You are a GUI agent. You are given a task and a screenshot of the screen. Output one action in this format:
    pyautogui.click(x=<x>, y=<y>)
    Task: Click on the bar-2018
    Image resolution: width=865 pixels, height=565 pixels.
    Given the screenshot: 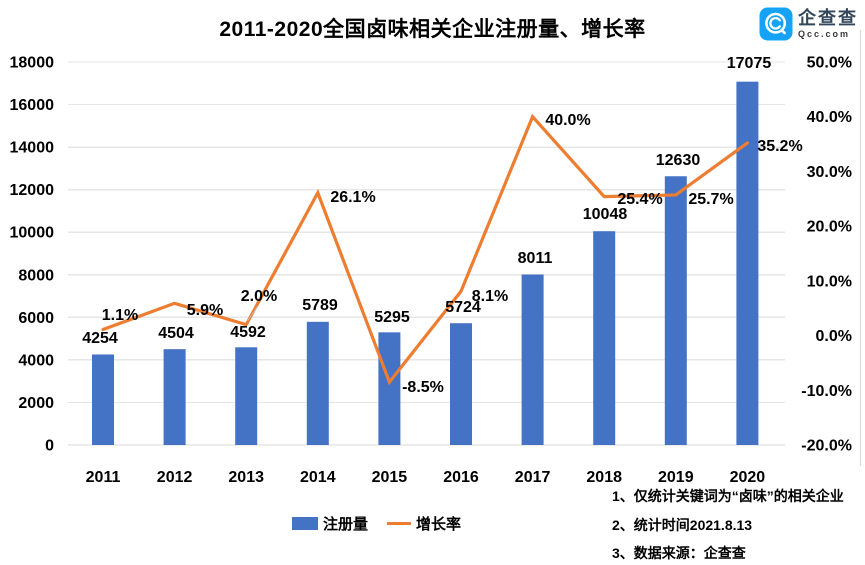 What is the action you would take?
    pyautogui.click(x=604, y=338)
    